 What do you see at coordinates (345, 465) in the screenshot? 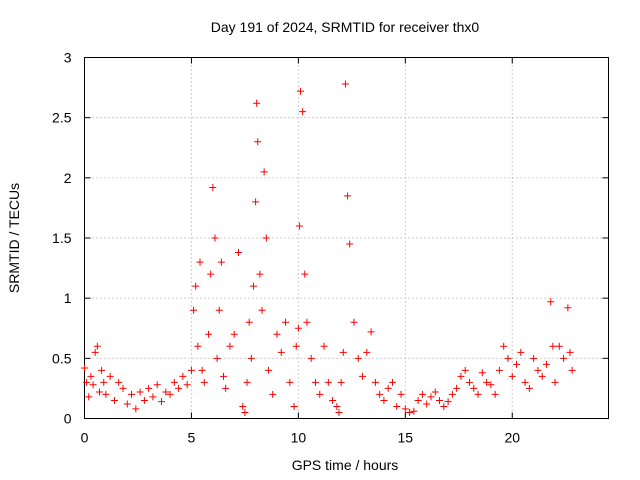
I see `x-axis-label: GPS time / hours` at bounding box center [345, 465].